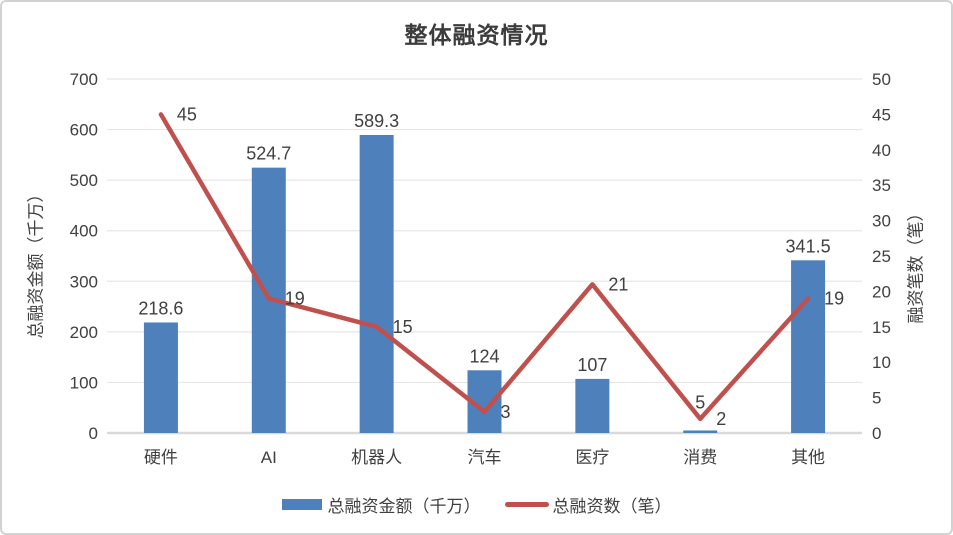  I want to click on right-axis-tick-label: 10, so click(881, 362).